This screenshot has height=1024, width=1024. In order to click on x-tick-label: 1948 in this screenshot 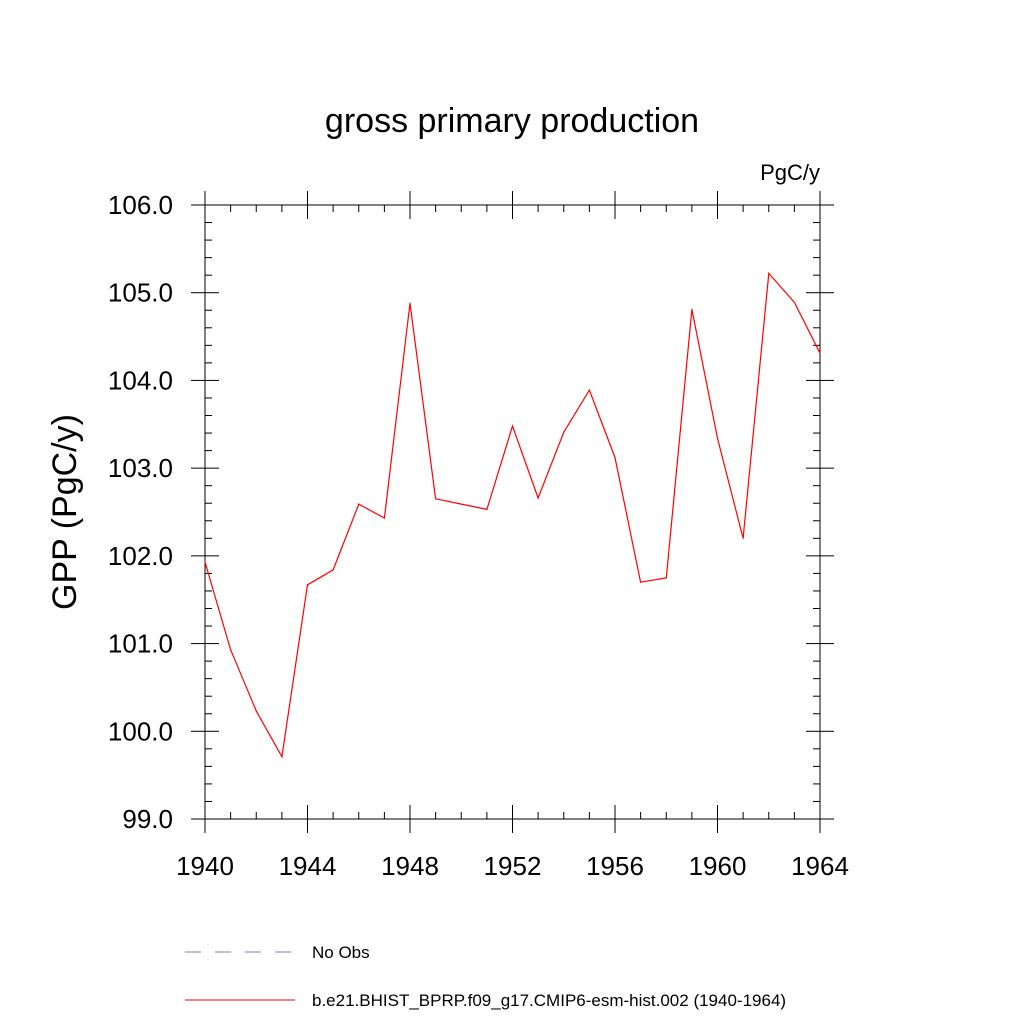, I will do `click(410, 866)`.